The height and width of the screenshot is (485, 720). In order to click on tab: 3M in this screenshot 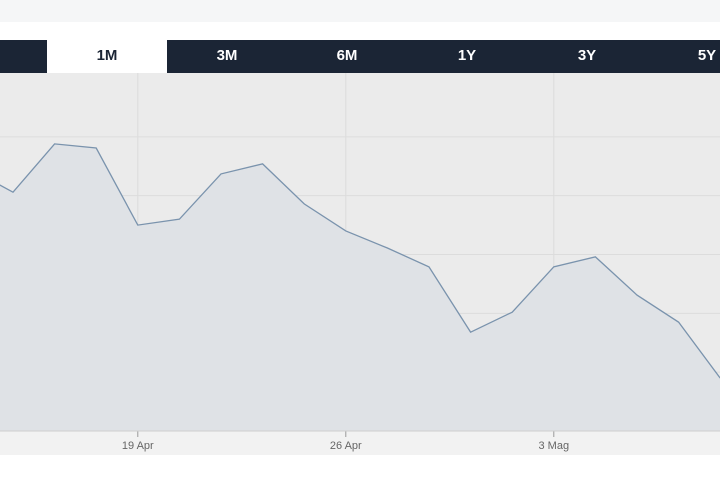, I will do `click(227, 55)`.